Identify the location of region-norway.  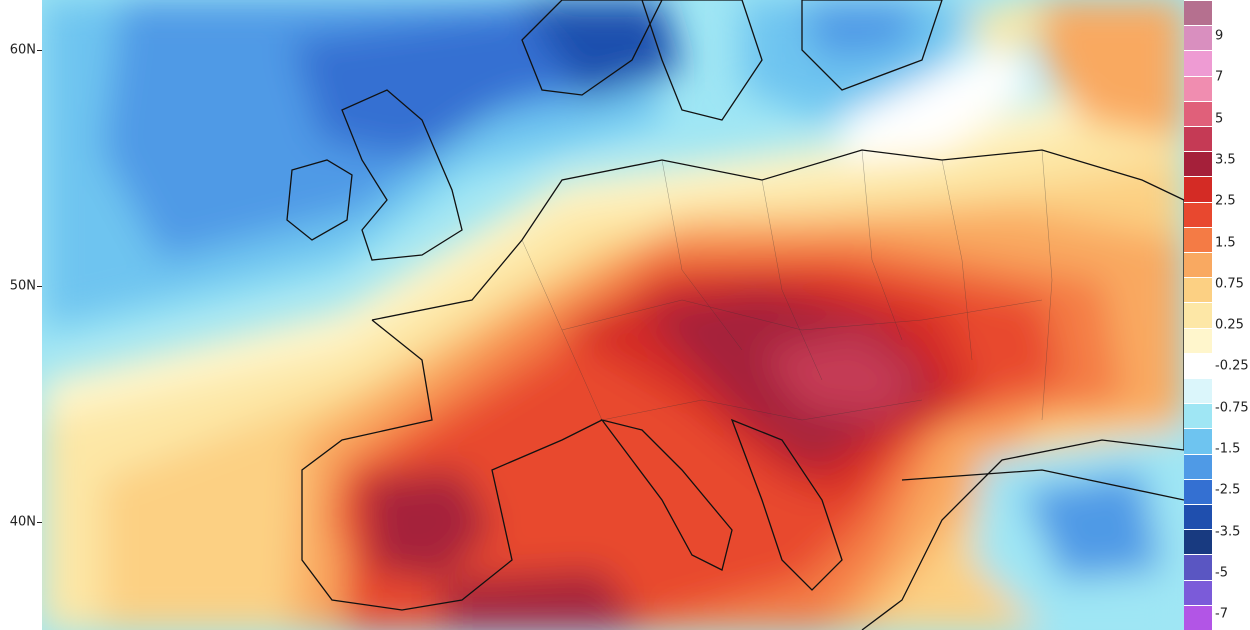
(592, 48).